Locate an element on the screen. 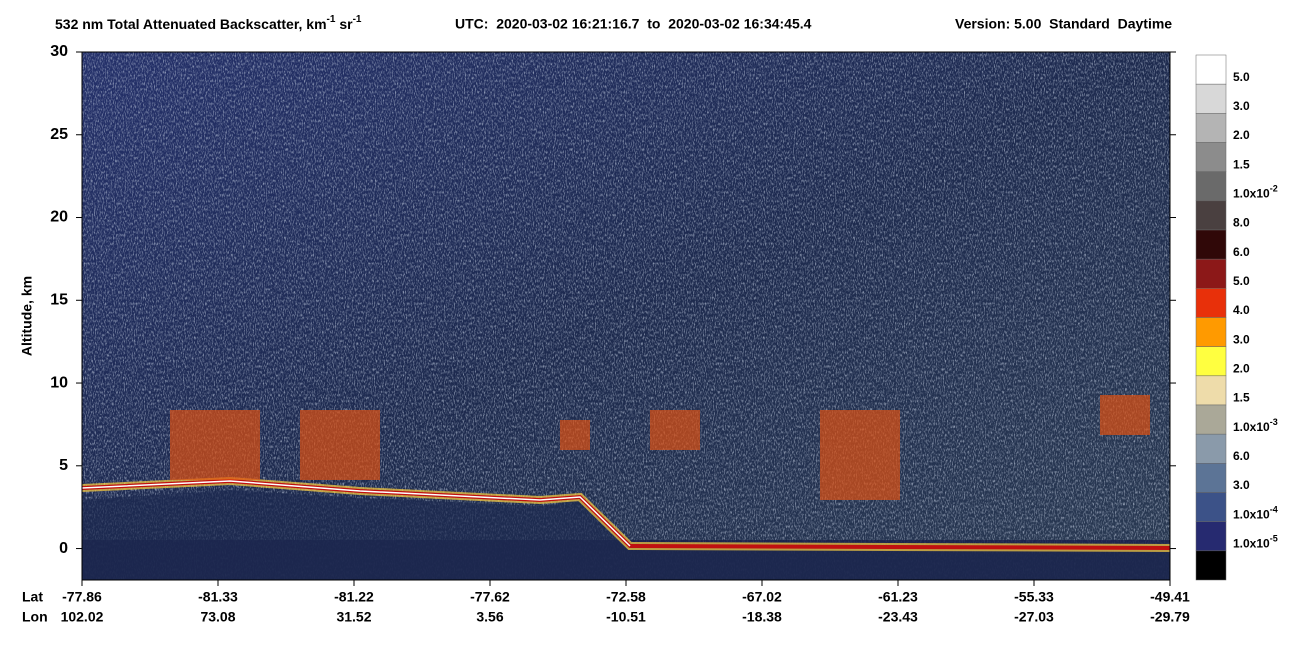  colorbar-label-text: 4.0 is located at coordinates (1241, 310).